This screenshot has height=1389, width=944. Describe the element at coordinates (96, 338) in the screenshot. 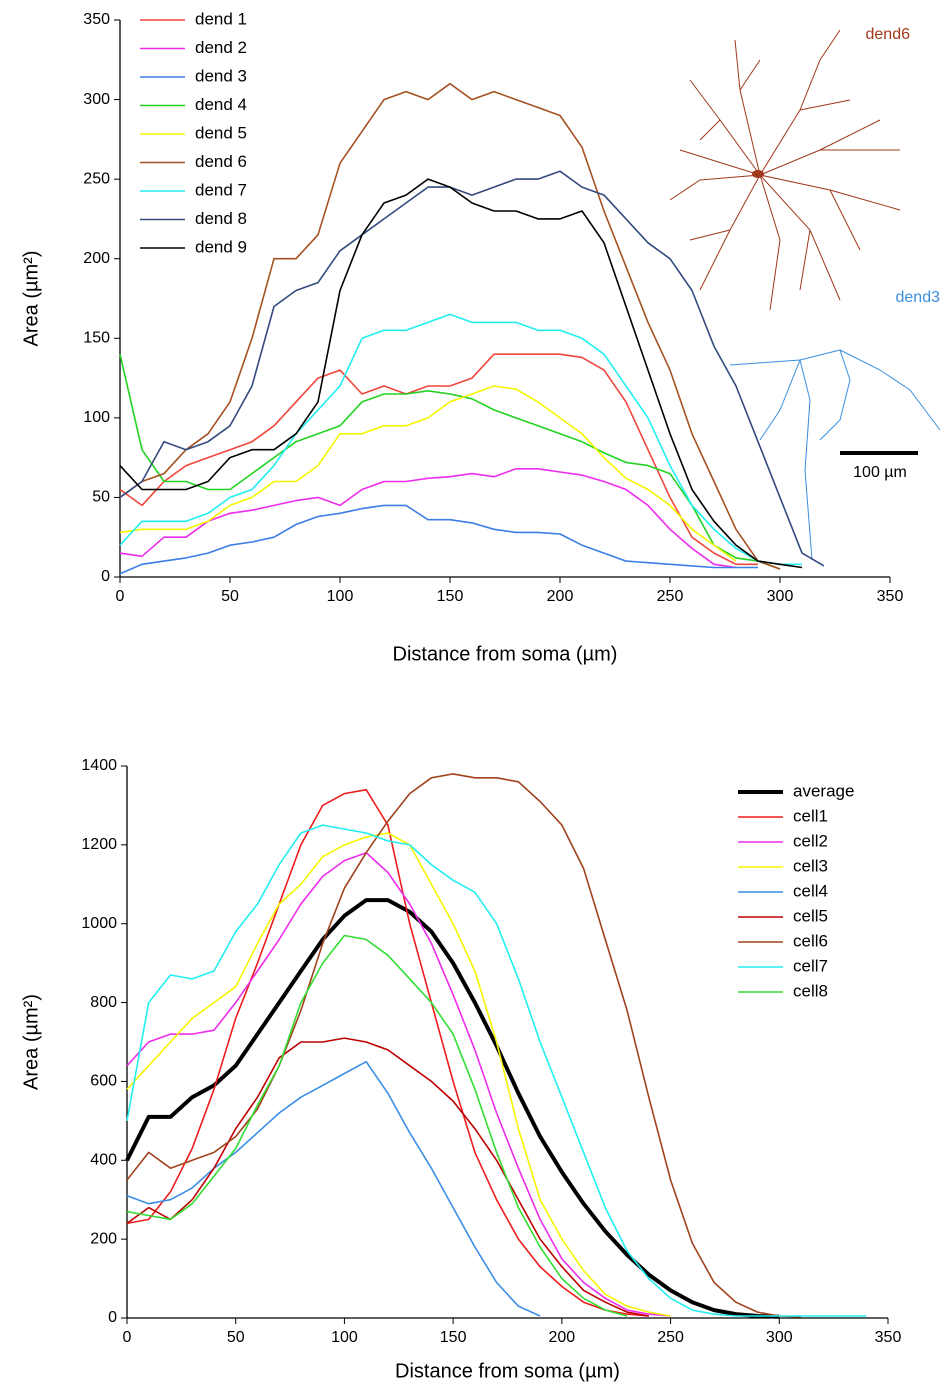

I see `y-tick-label: 150` at that location.